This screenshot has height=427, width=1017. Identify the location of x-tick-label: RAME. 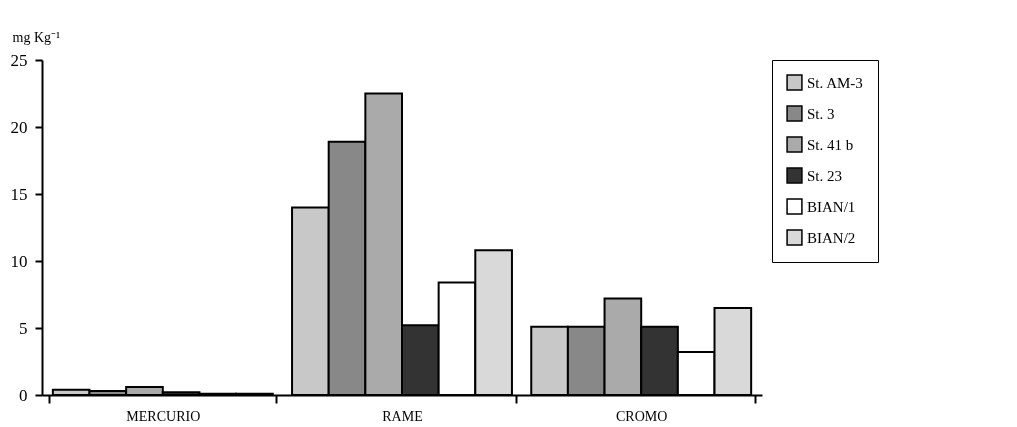
(402, 416).